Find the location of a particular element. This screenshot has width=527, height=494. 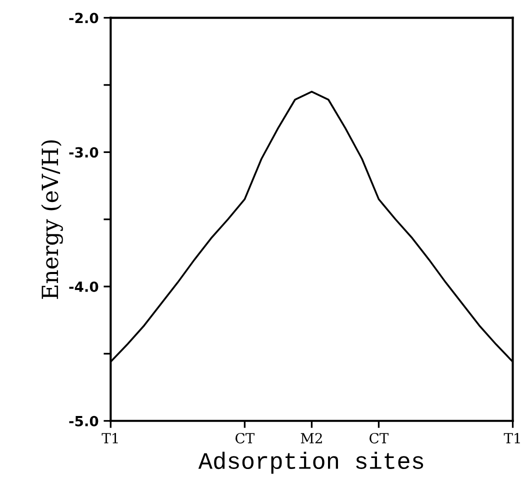

x-tick-label: M2 is located at coordinates (311, 438).